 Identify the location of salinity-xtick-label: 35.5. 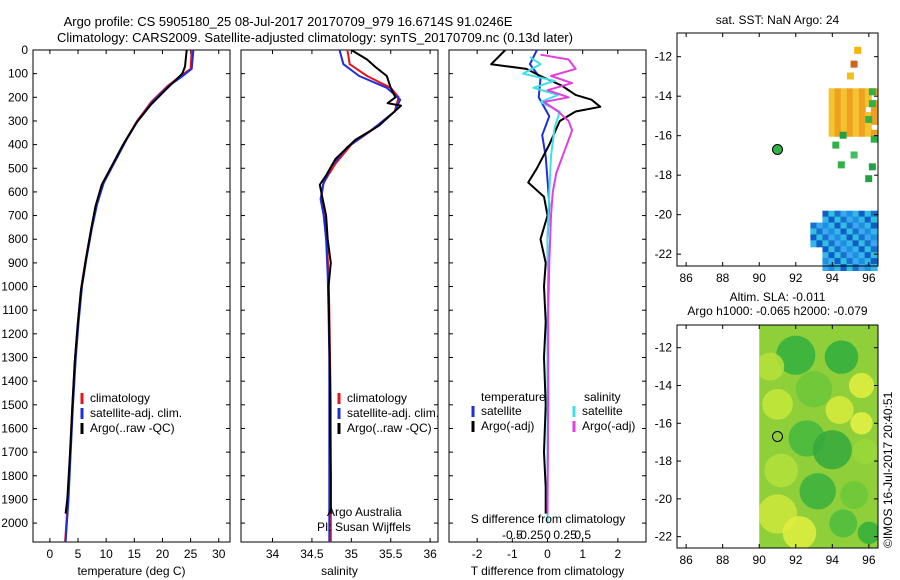
(391, 554).